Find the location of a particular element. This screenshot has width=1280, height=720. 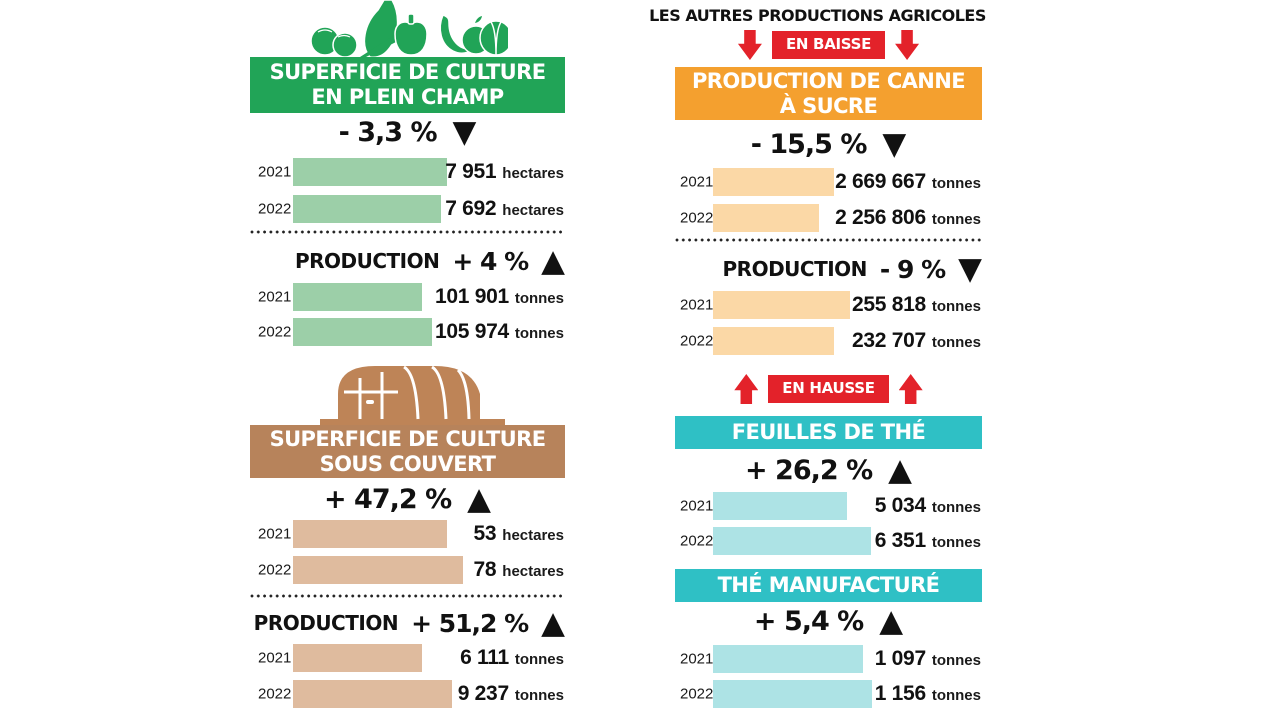

en-hausse-badge: EN HAUSSE is located at coordinates (828, 389).